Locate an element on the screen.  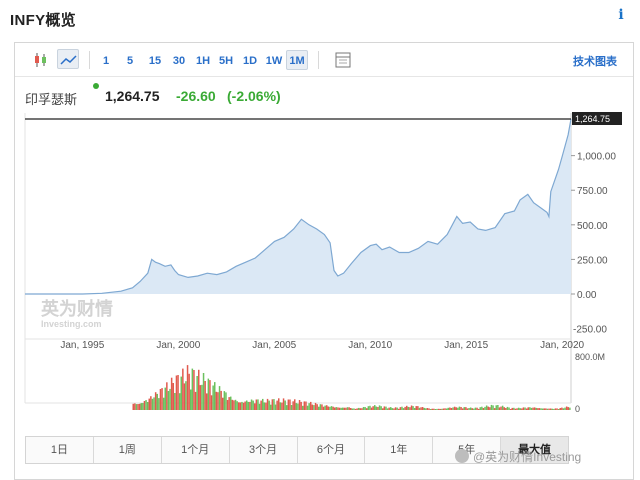
info-icon: i is located at coordinates (621, 15).